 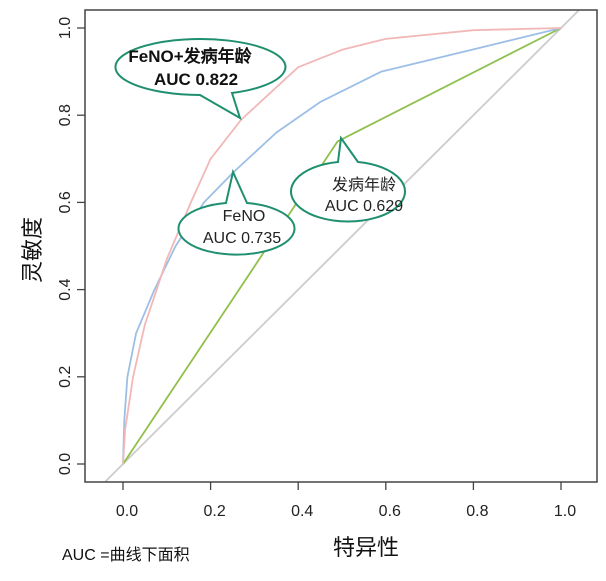 What do you see at coordinates (302, 511) in the screenshot?
I see `x-tick-label: 0.4` at bounding box center [302, 511].